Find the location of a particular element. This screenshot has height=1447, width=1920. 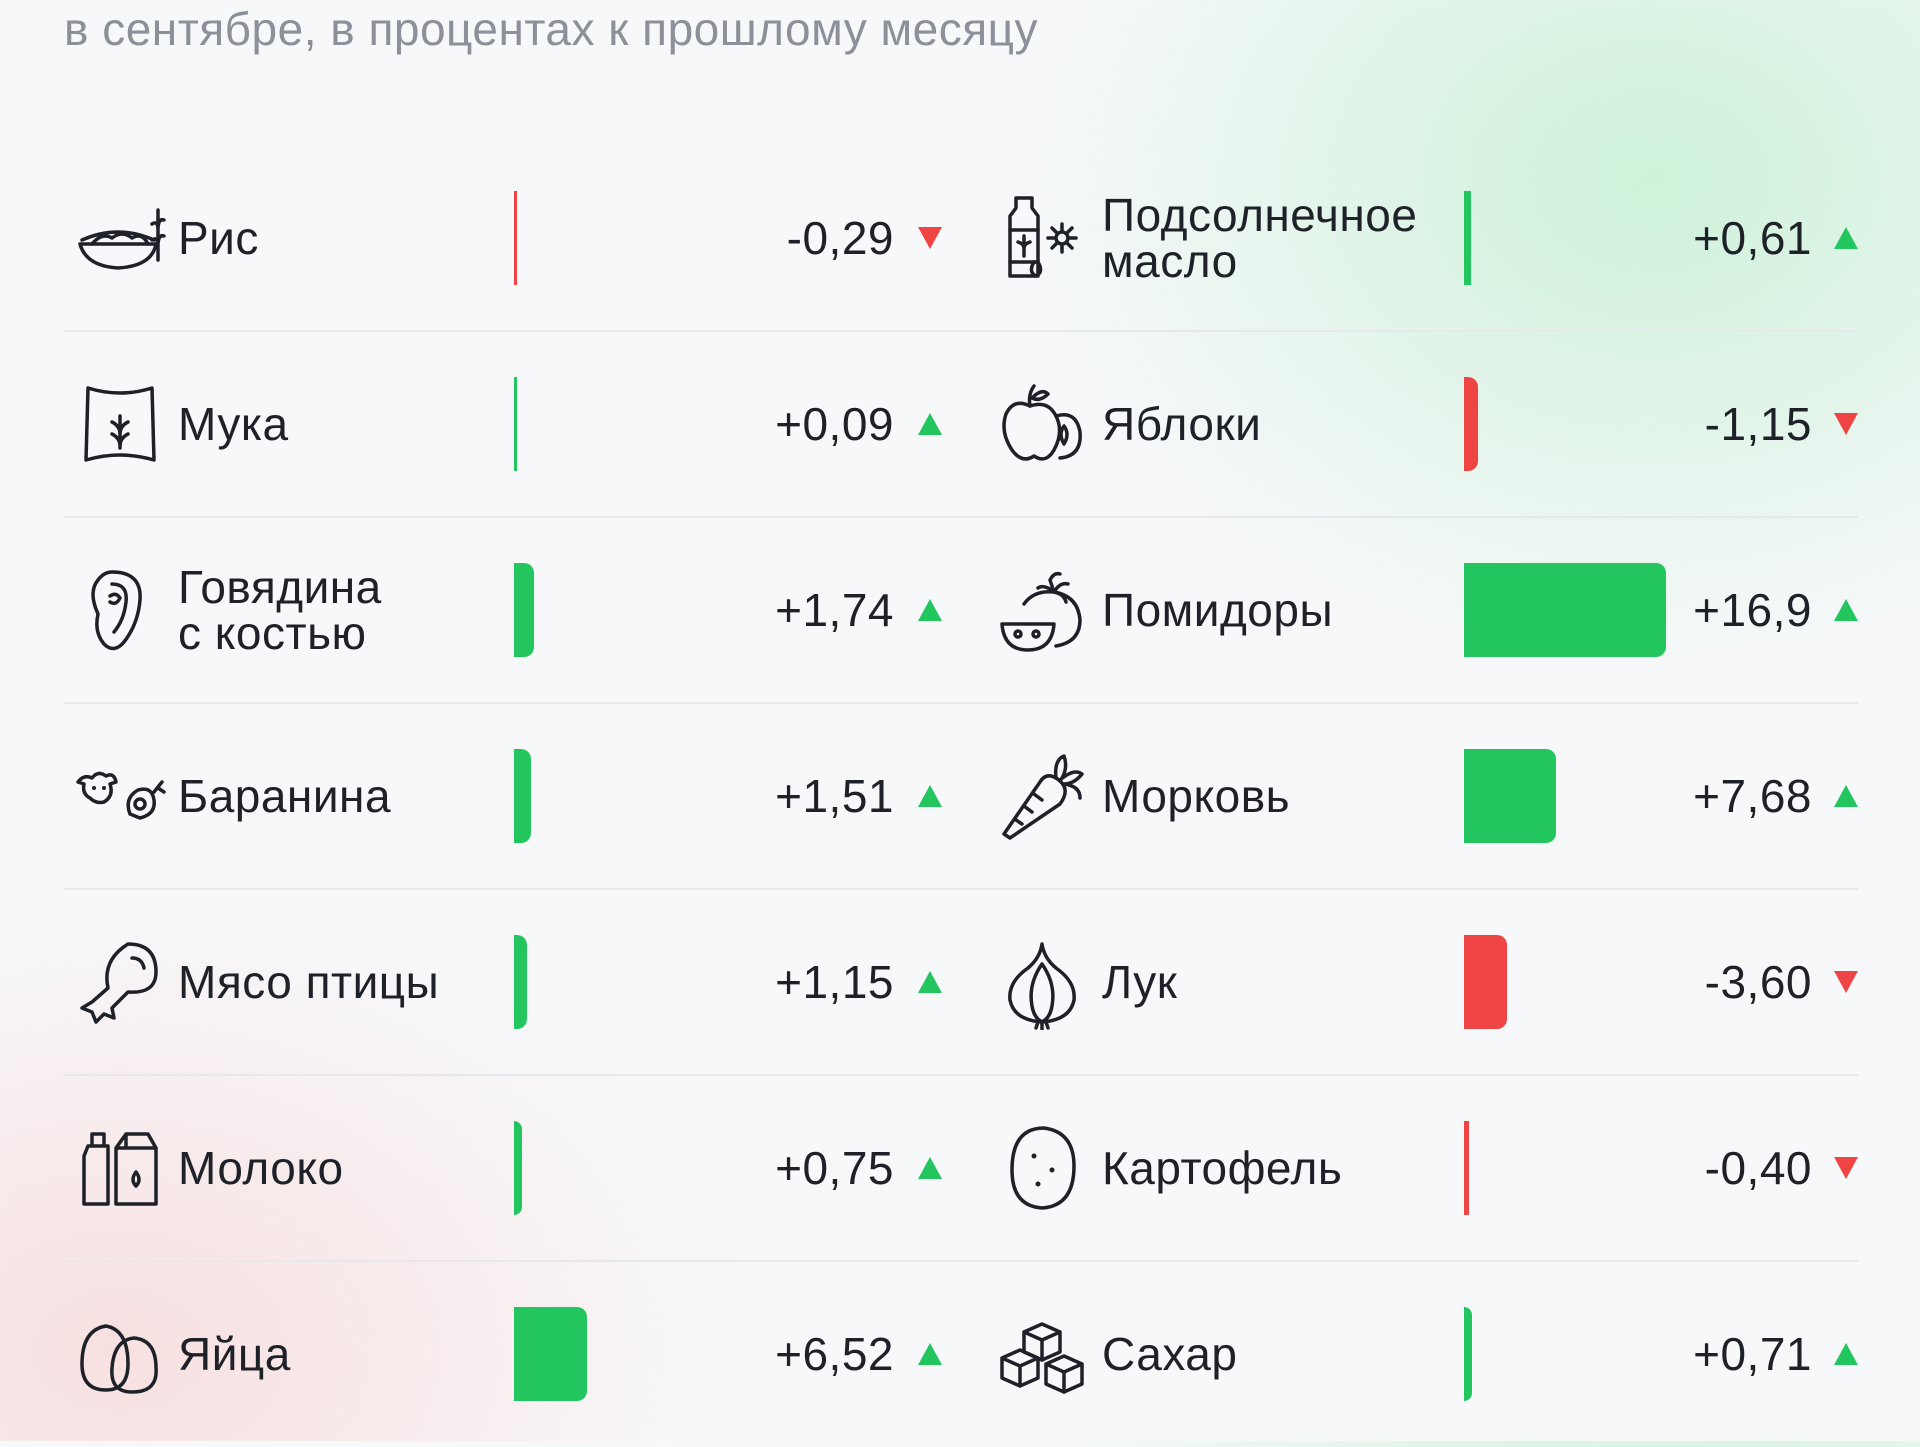

chart-row: Яблоки -1,15 is located at coordinates (960, 424).